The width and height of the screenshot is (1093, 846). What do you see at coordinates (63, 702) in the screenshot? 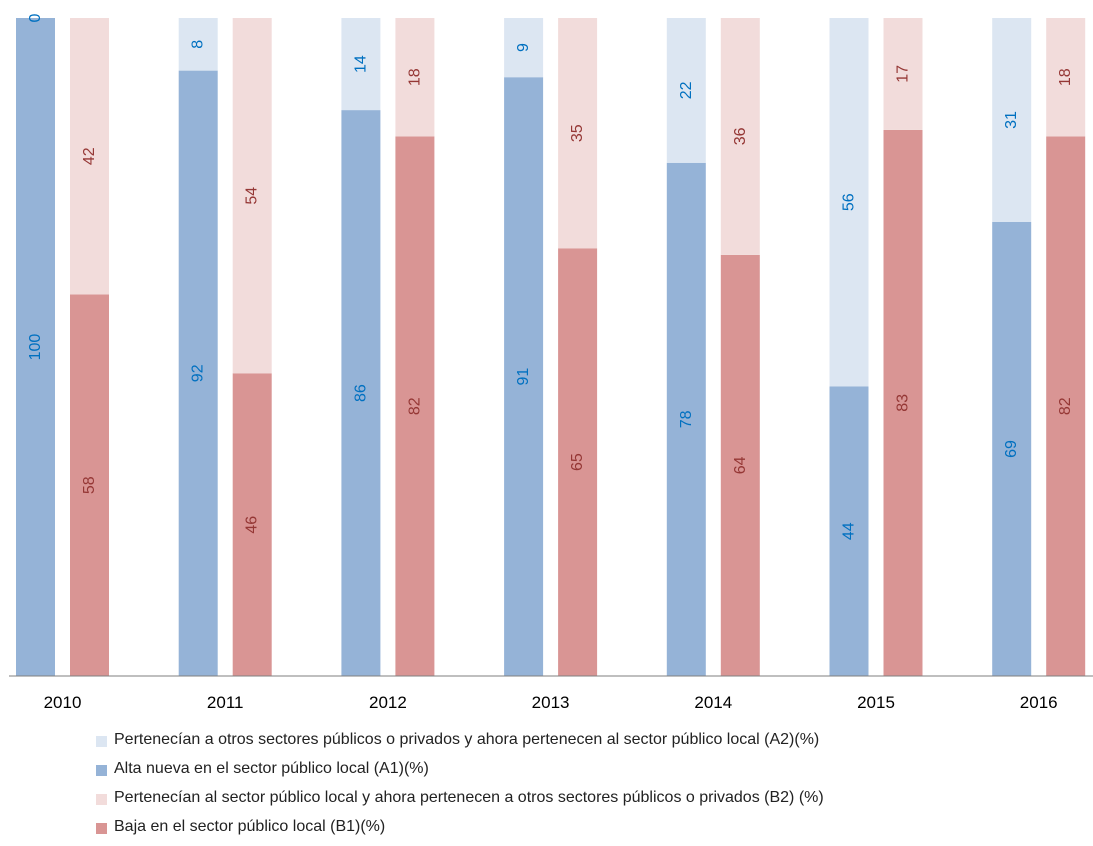
I see `x-tick-label-2010: 2010` at bounding box center [63, 702].